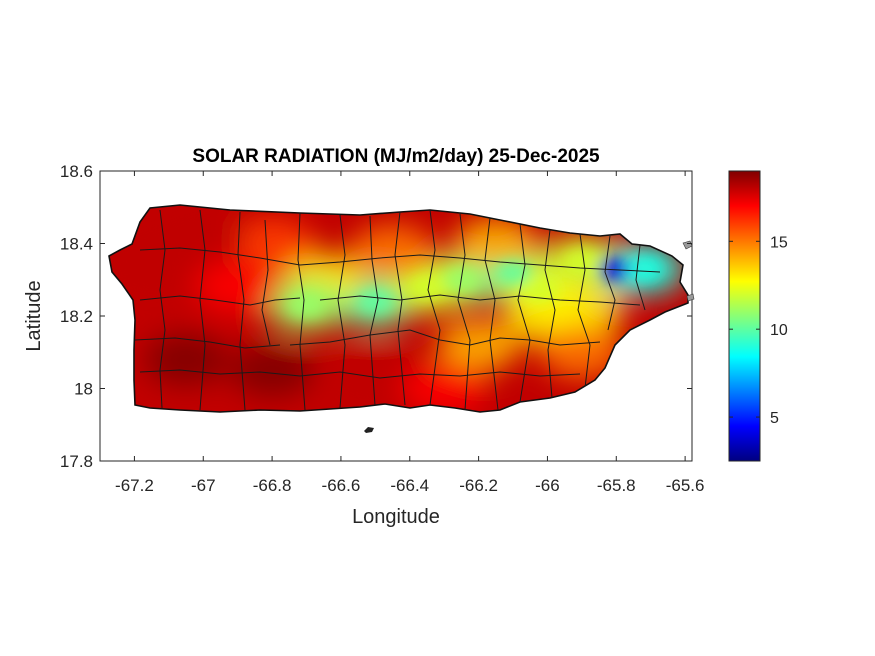 The image size is (875, 656). I want to click on x-tick-label: -67.2, so click(134, 485).